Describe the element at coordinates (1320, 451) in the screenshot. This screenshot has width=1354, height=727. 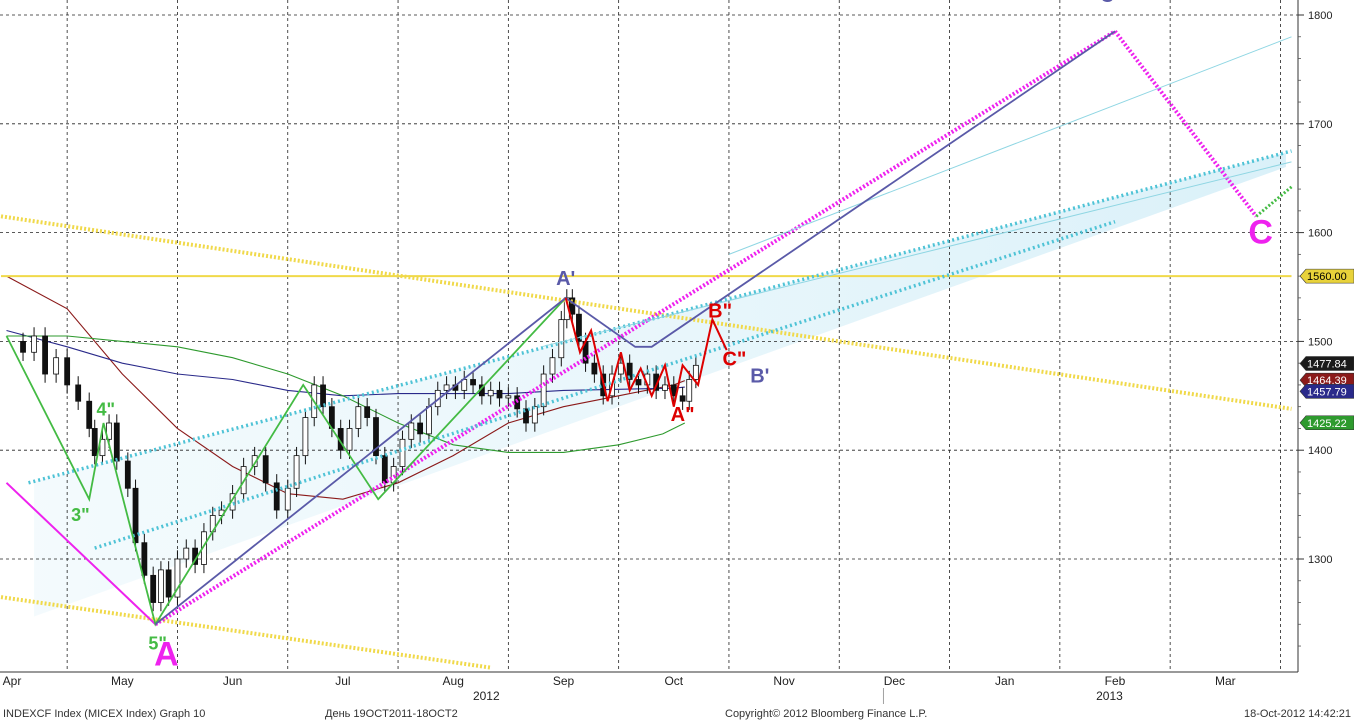
I see `y-tick-label: 1400` at that location.